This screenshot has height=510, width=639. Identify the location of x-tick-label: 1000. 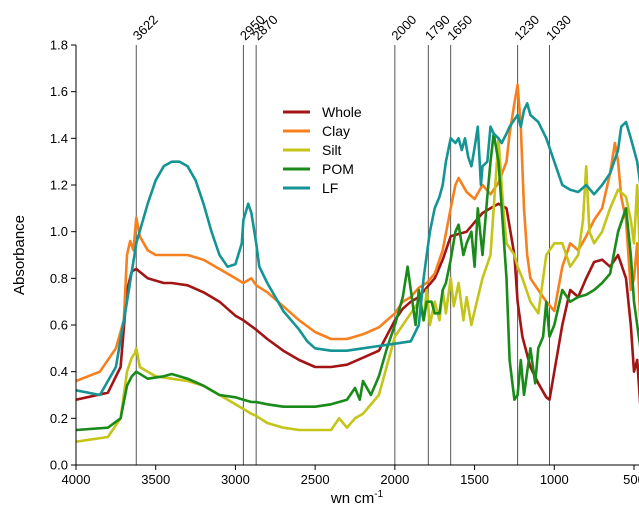
(554, 479).